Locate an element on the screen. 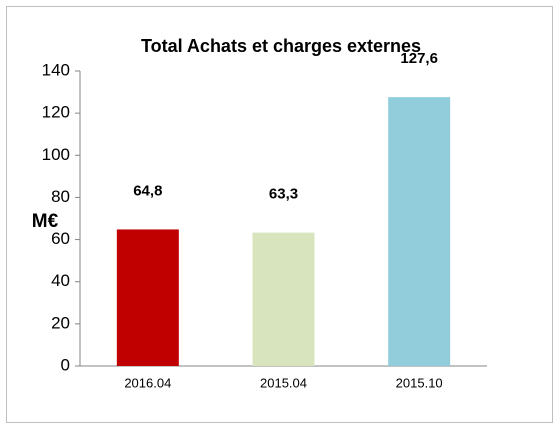 The image size is (560, 430). y-tick-label: 80 is located at coordinates (60, 196).